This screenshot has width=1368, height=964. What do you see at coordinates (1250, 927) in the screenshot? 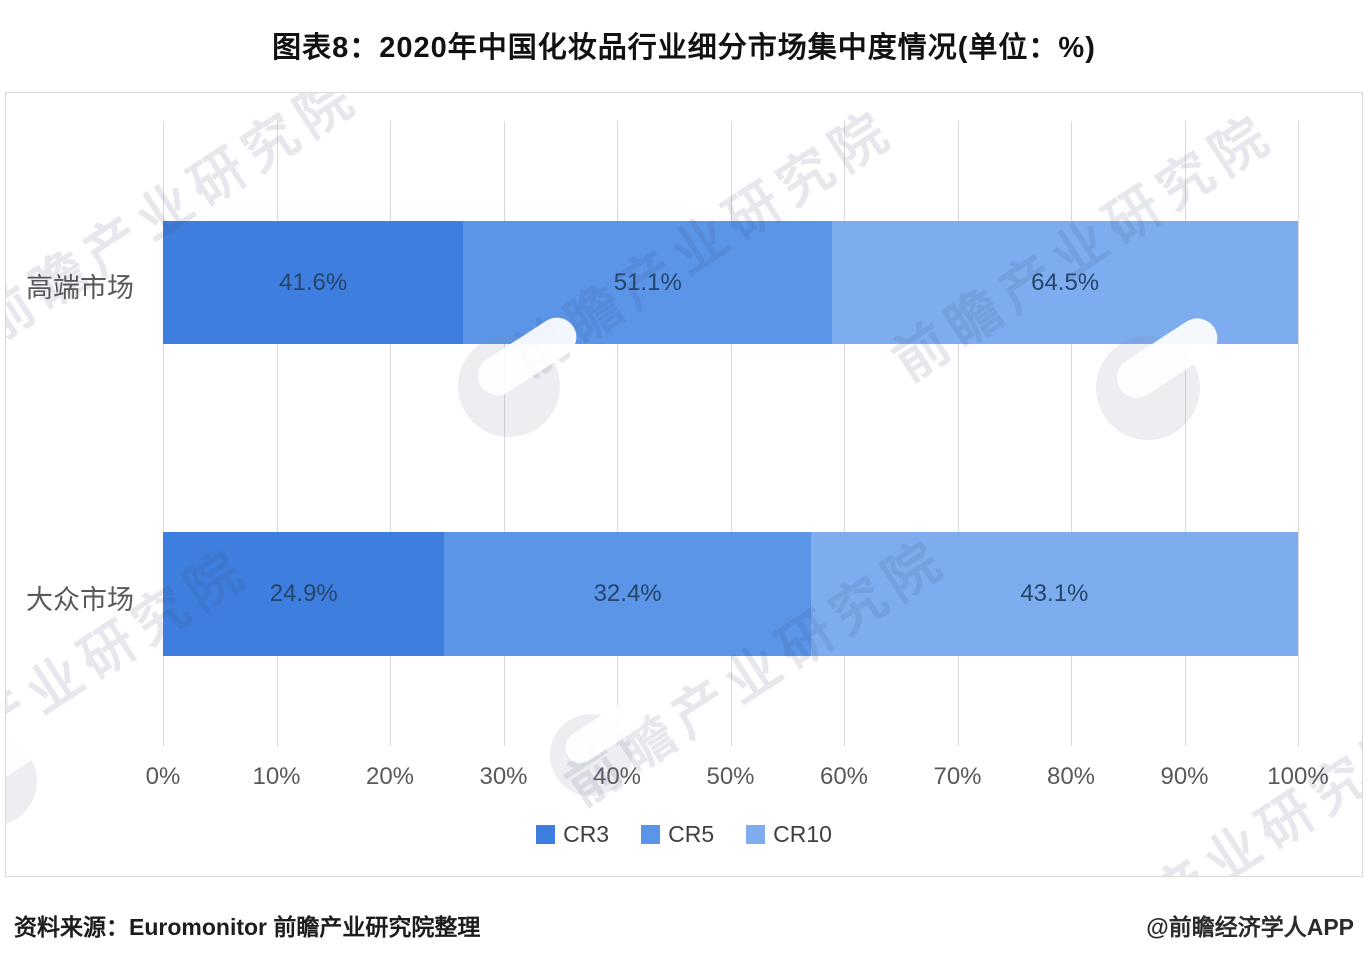
I see `credit-note: @前瞻经济学人APP` at bounding box center [1250, 927].